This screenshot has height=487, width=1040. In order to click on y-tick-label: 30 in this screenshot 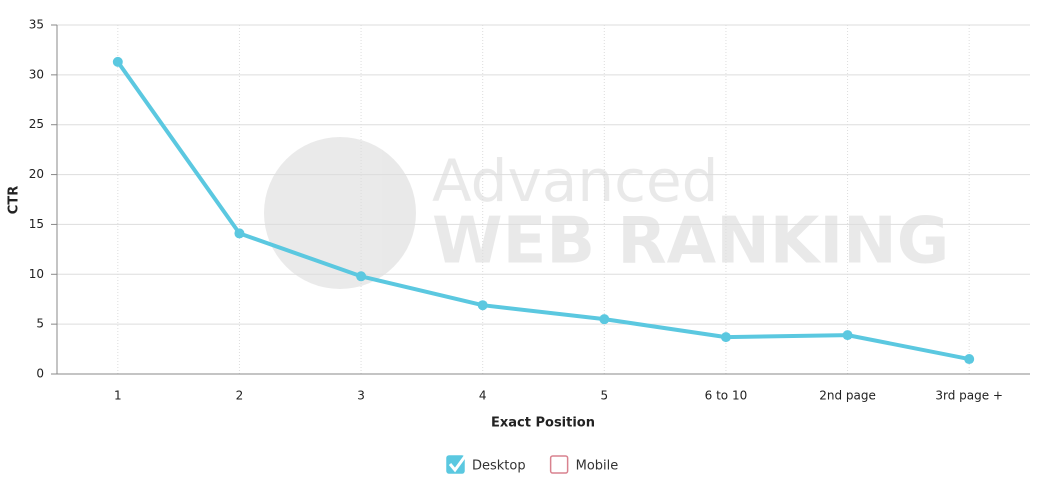, I will do `click(36, 74)`.